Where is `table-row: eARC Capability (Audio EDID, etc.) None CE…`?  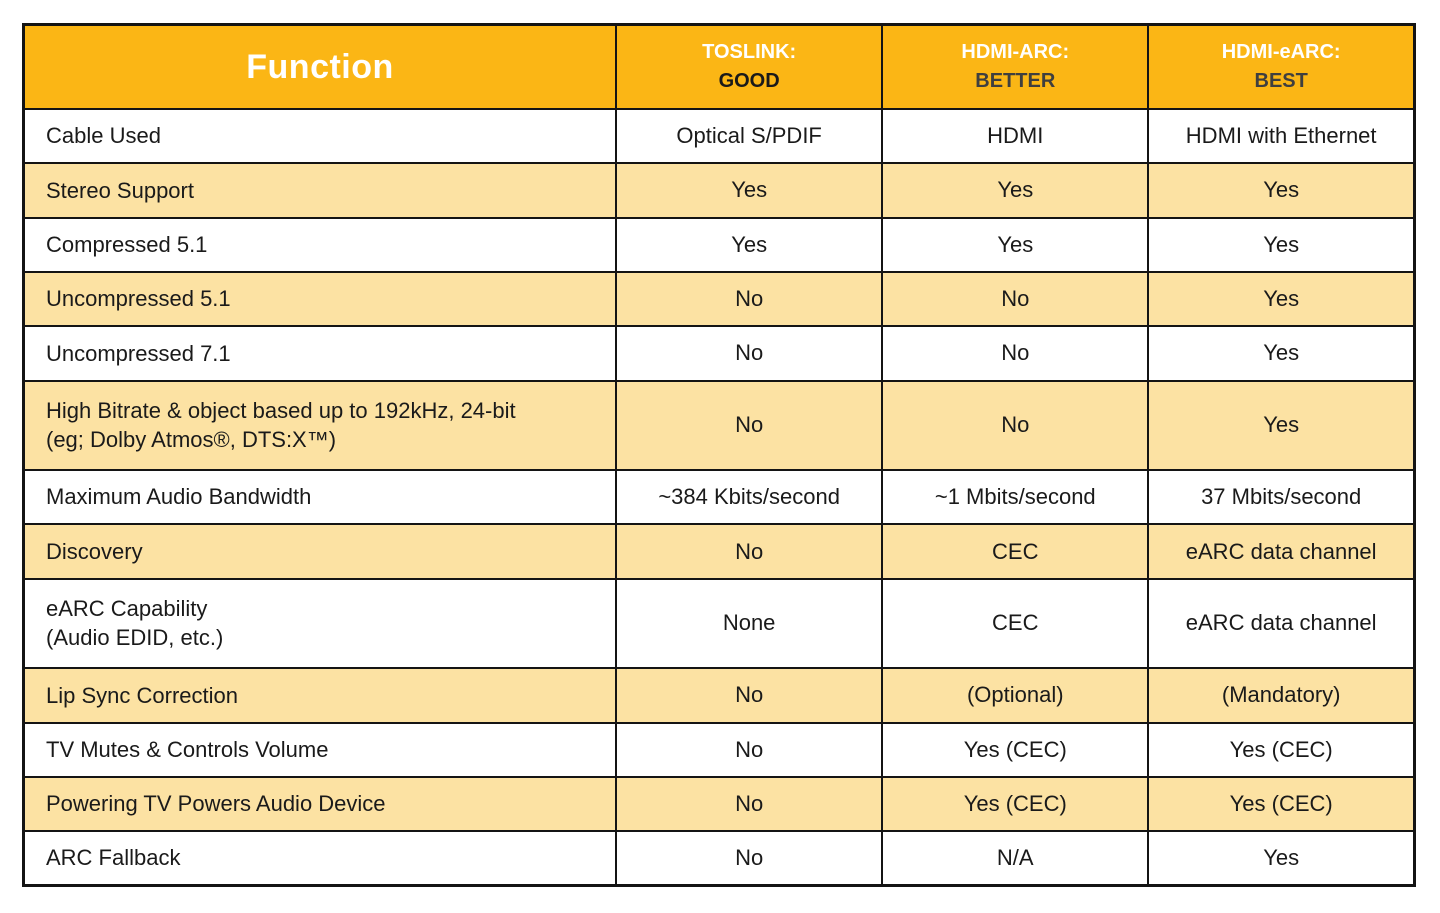 table-row: eARC Capability (Audio EDID, etc.) None CE… is located at coordinates (719, 623).